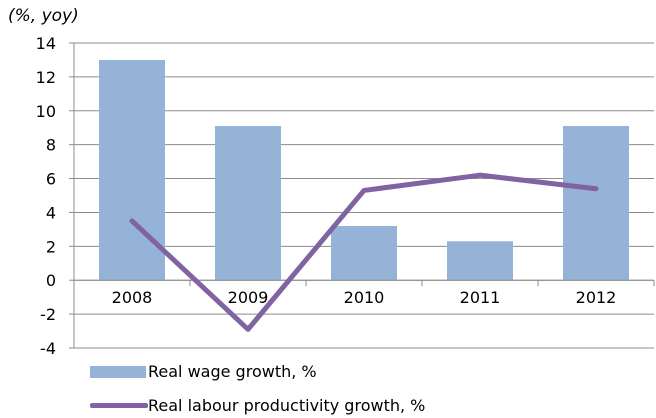 This screenshot has width=656, height=418. Describe the element at coordinates (43, 16) in the screenshot. I see `unit-label: (%, yoy)` at that location.